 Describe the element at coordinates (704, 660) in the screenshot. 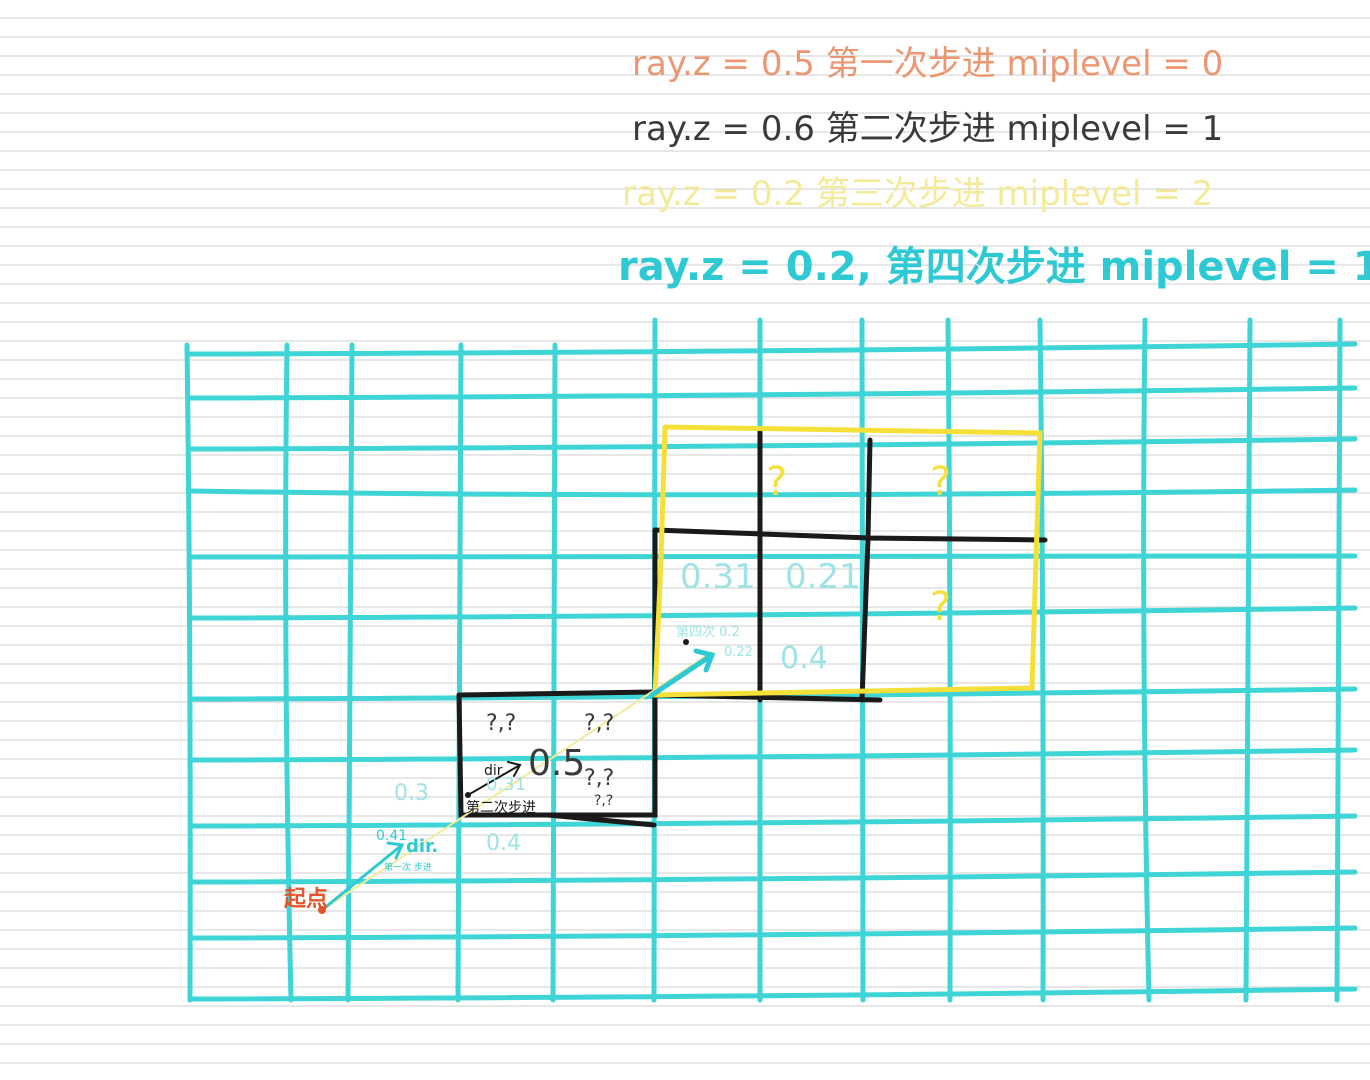

I see `ray-arrow-3-head` at that location.